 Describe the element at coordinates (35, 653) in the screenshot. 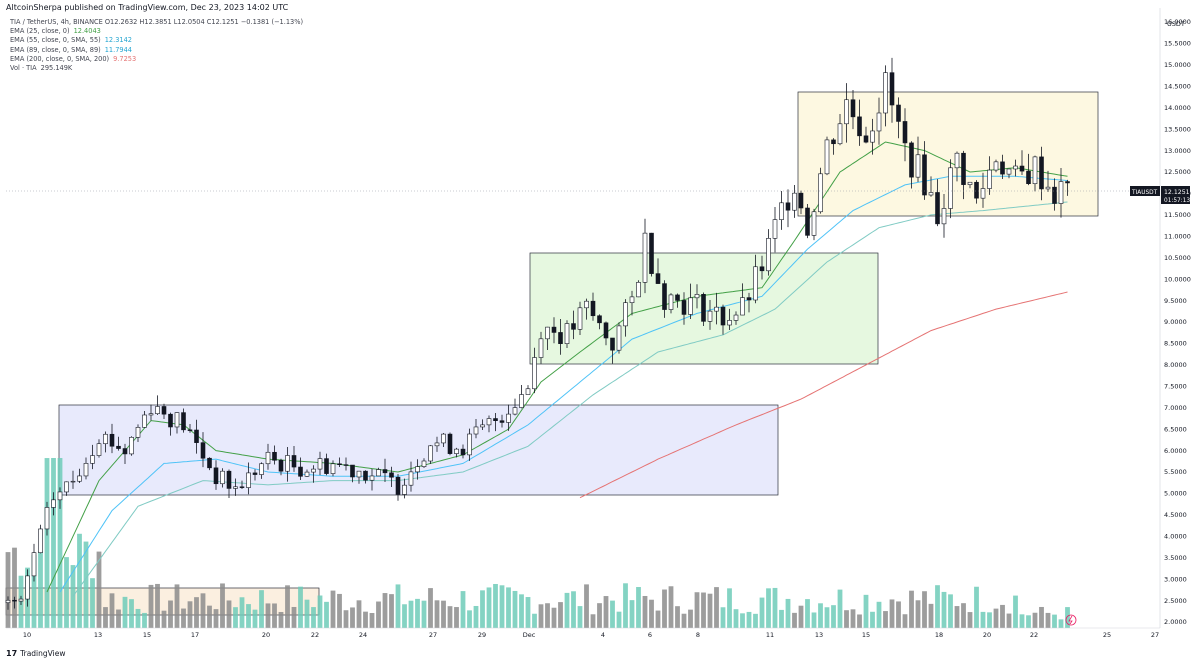

I see `tradingview-brand: 17 TradingView` at that location.